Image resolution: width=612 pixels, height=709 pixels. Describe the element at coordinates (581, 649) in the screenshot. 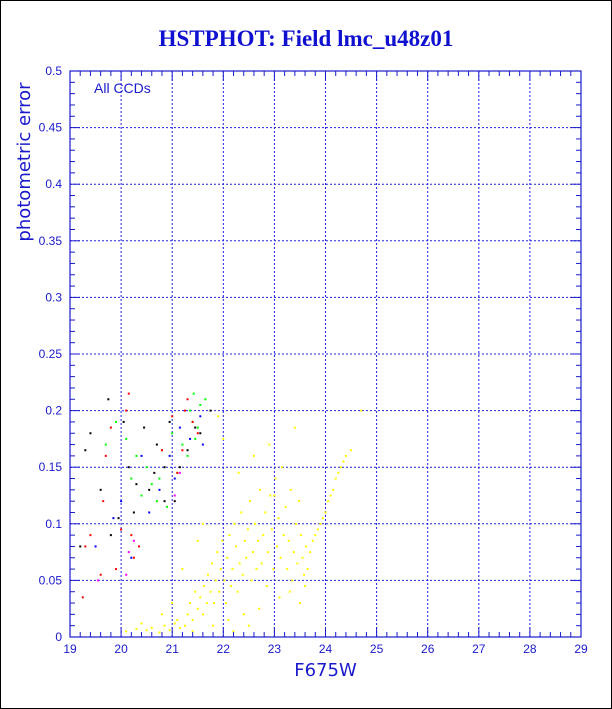

I see `x-tick-label: 29` at that location.